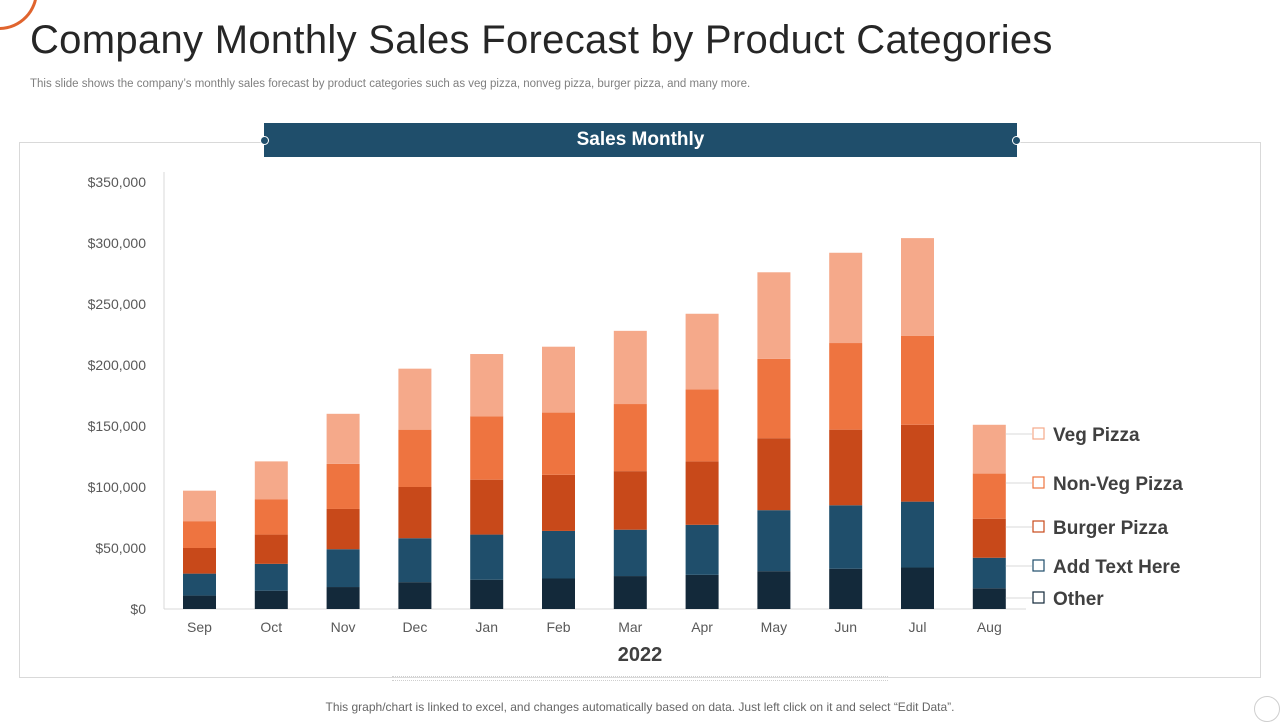 Image resolution: width=1280 pixels, height=722 pixels. What do you see at coordinates (1096, 435) in the screenshot?
I see `legend-label: Veg Pizza` at bounding box center [1096, 435].